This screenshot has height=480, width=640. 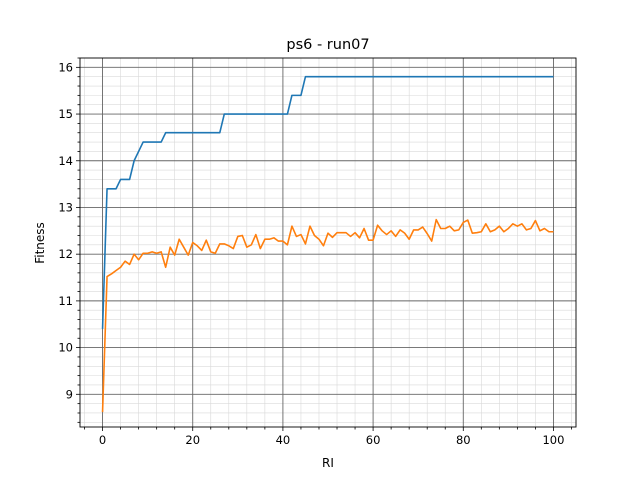 I want to click on y-axis-label: Fitness, so click(x=40, y=243).